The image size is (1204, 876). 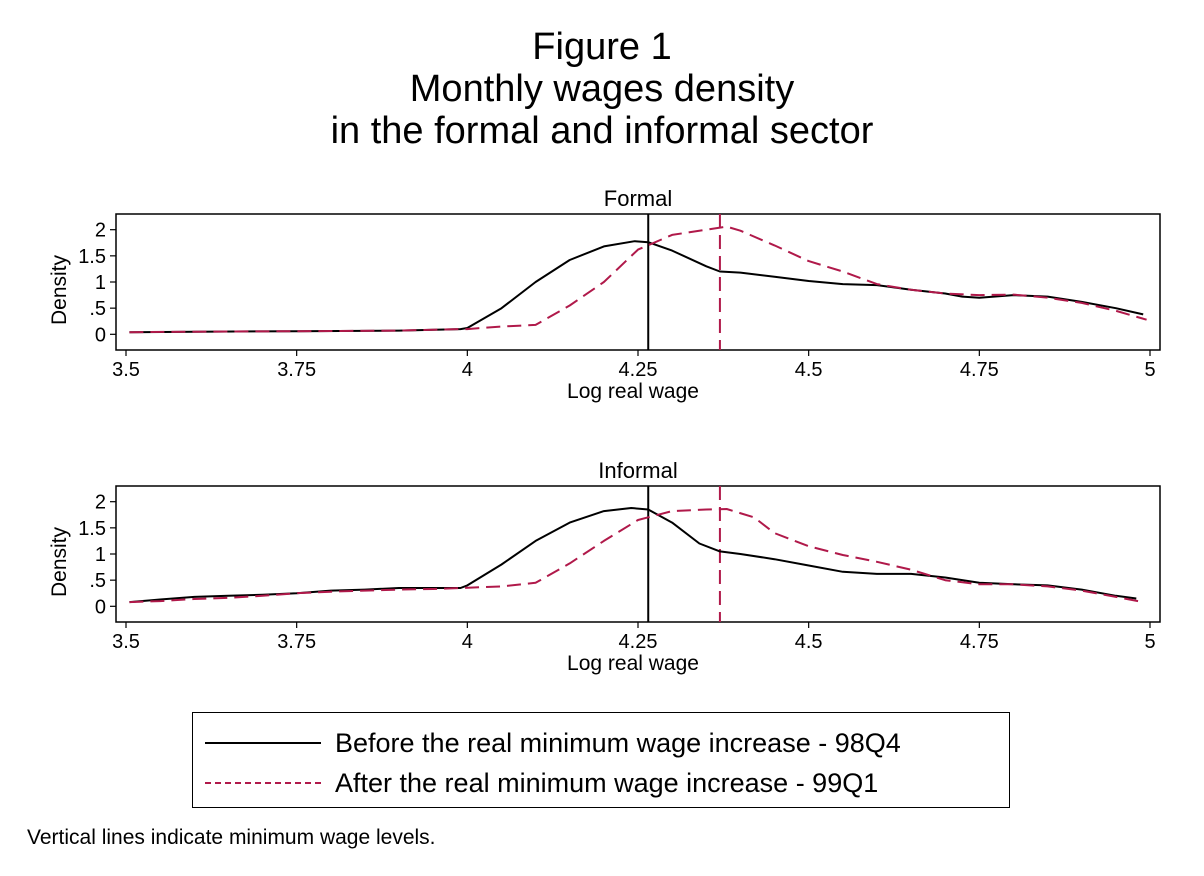 I want to click on panel-1-title: Informal, so click(x=637, y=470).